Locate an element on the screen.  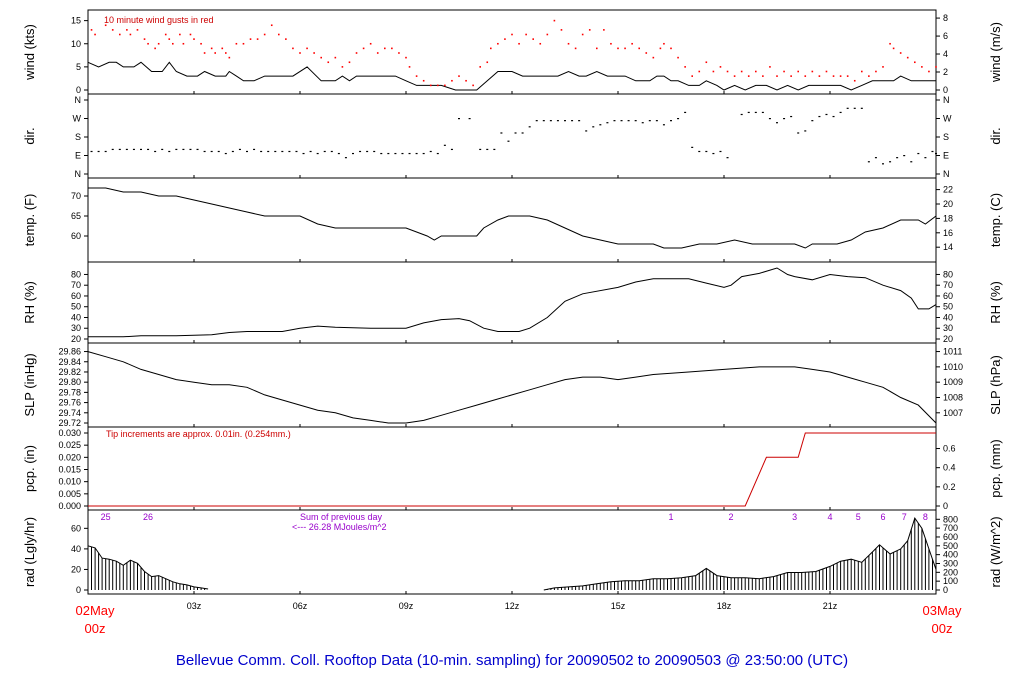
rad-right-tick-label: 0 is located at coordinates (945, 590).